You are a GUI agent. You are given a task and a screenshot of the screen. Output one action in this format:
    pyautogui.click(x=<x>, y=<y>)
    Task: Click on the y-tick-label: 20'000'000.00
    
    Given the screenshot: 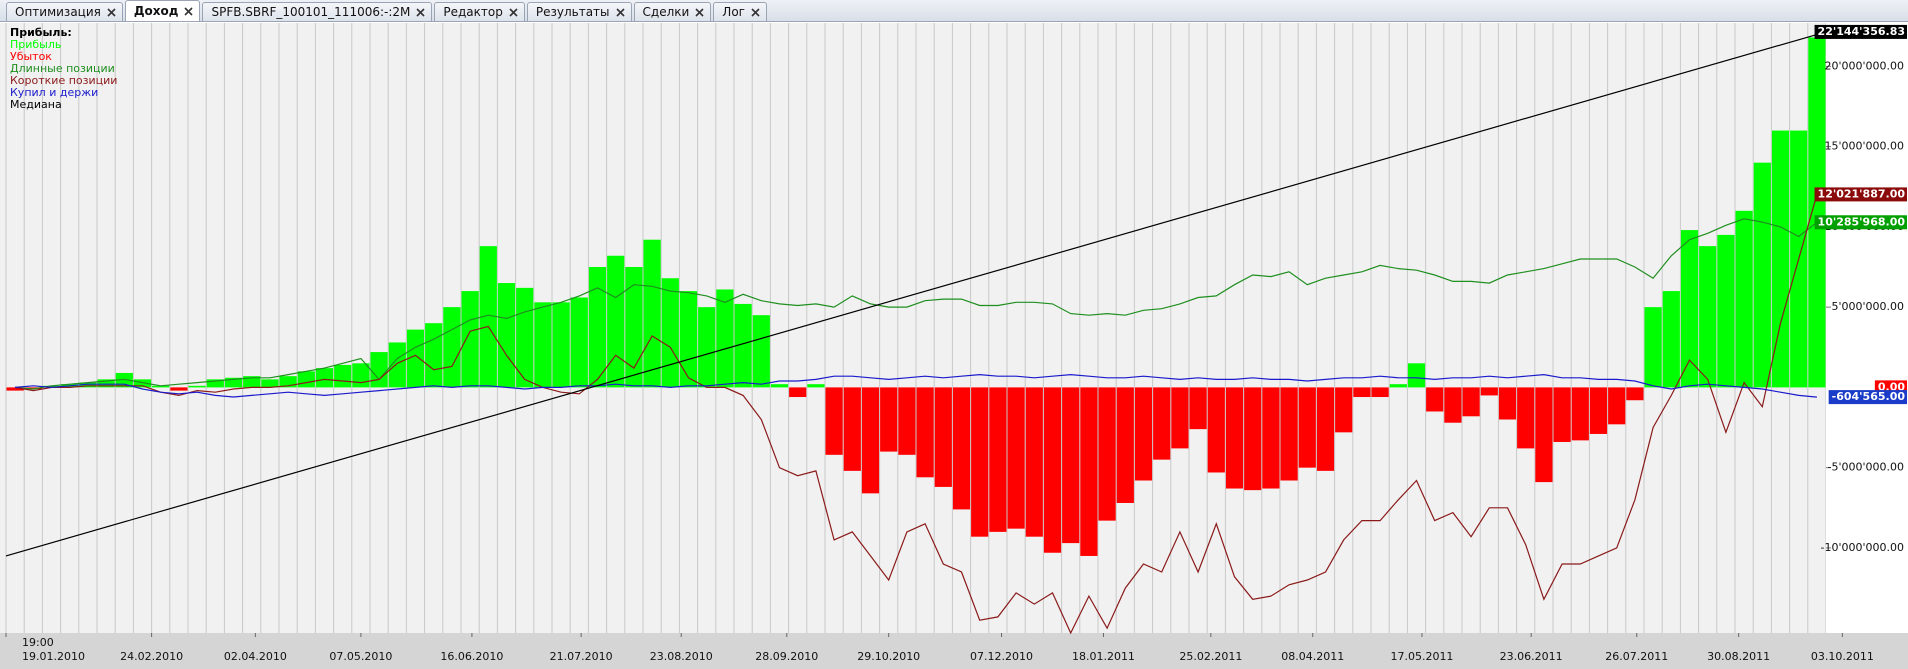 What is the action you would take?
    pyautogui.click(x=1864, y=65)
    